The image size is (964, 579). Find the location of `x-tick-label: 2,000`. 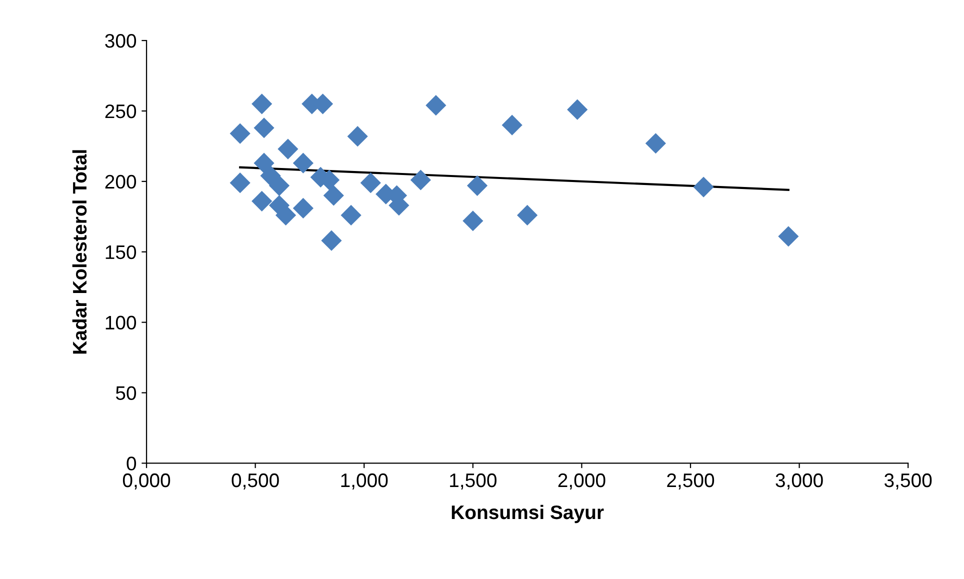

x-tick-label: 2,000 is located at coordinates (582, 481).